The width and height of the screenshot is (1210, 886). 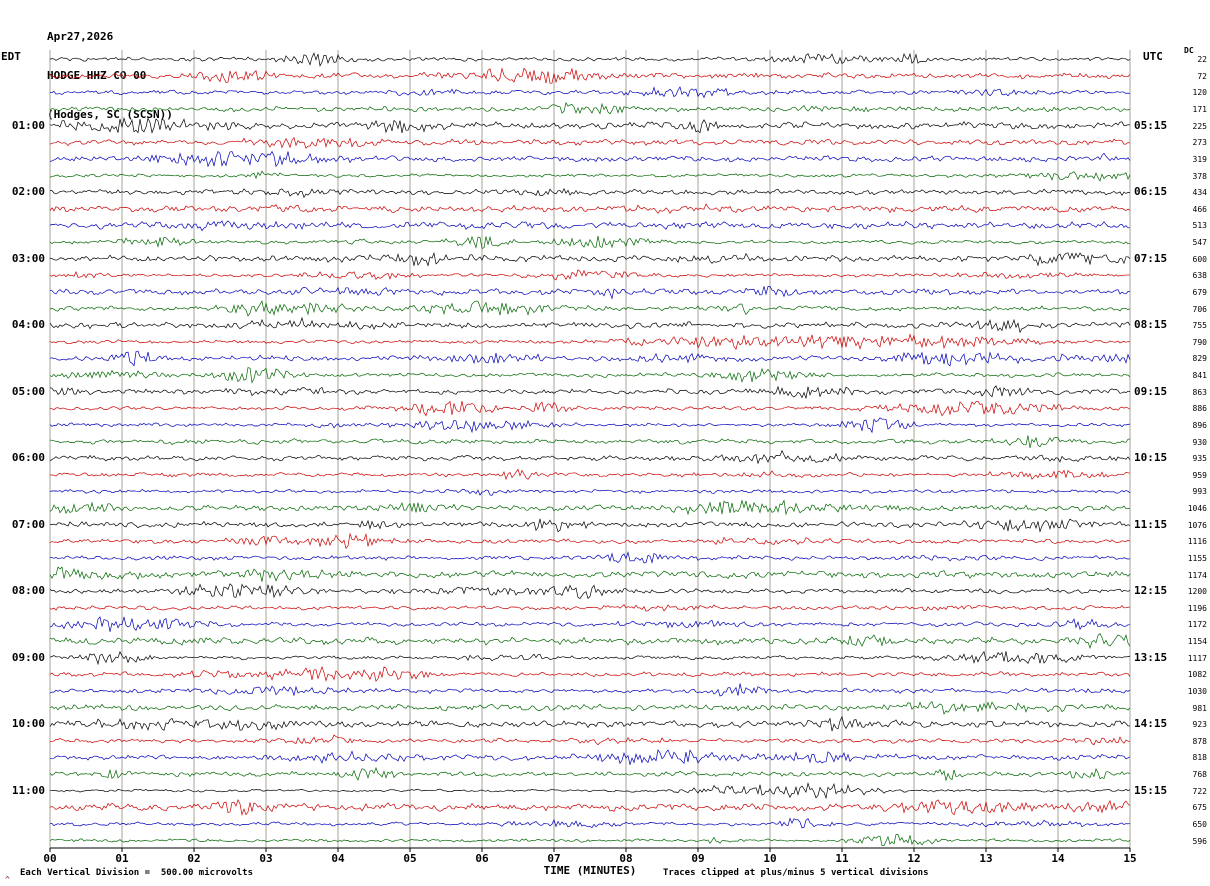 I want to click on x-tick-label: 00, so click(x=50, y=858).